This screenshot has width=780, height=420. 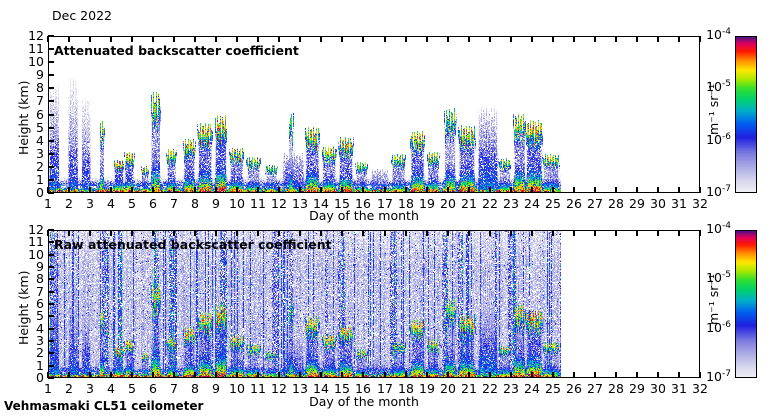 What do you see at coordinates (406, 388) in the screenshot?
I see `x-tick-label-bottom-18: 18` at bounding box center [406, 388].